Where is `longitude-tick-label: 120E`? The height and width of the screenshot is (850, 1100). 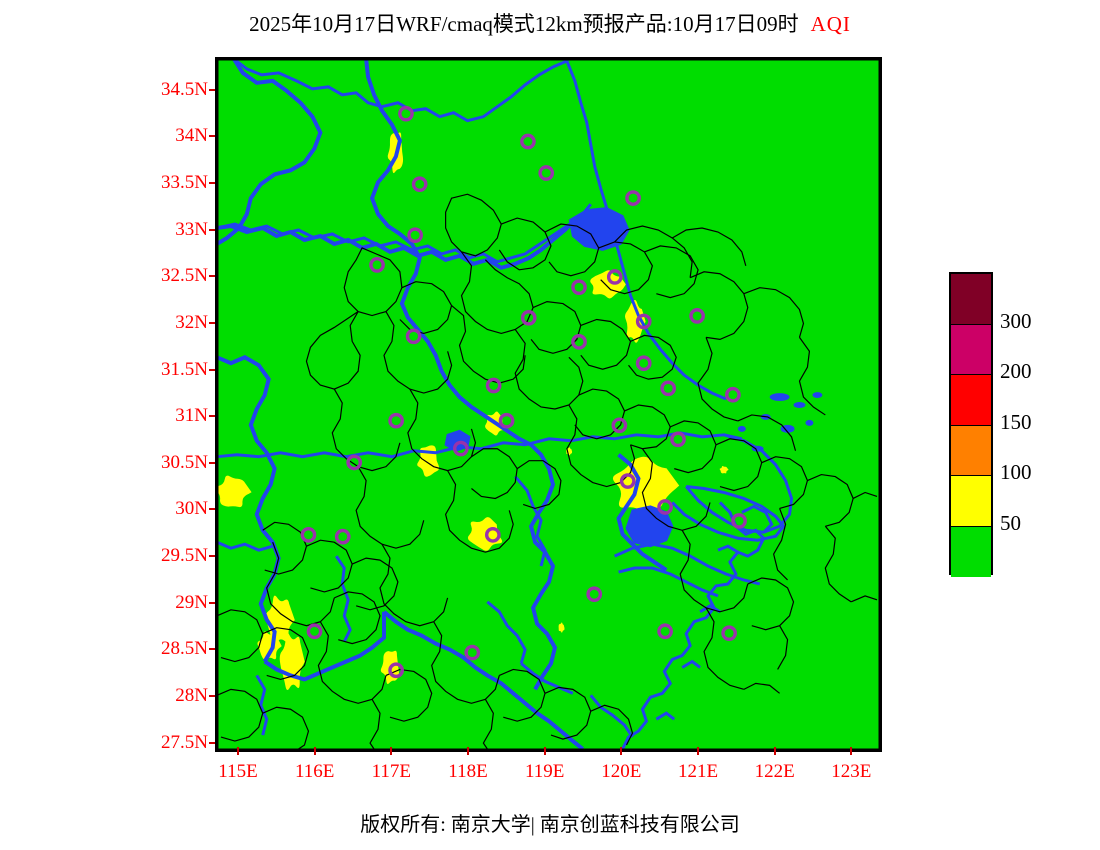
longitude-tick-label: 120E is located at coordinates (621, 771).